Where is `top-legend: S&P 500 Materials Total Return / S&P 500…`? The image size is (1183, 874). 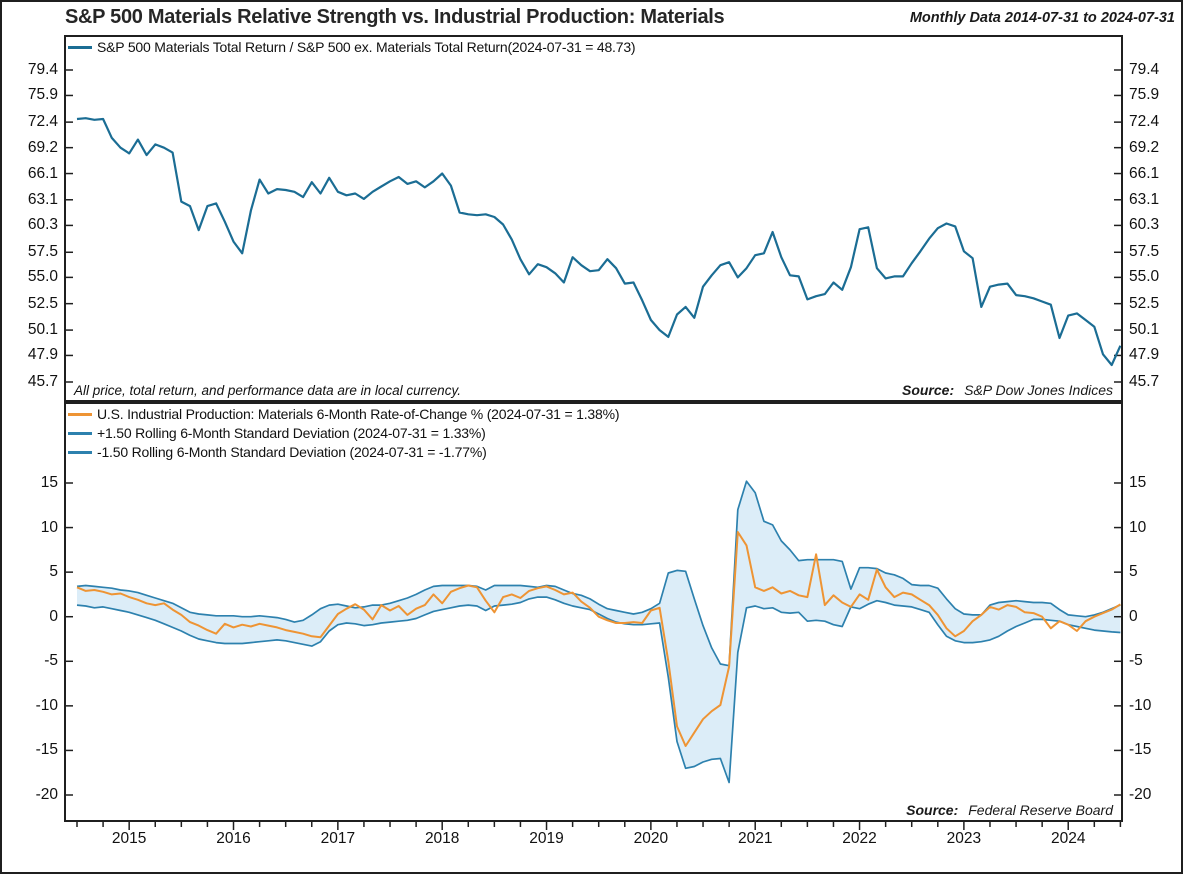 top-legend: S&P 500 Materials Total Return / S&P 500… is located at coordinates (352, 47).